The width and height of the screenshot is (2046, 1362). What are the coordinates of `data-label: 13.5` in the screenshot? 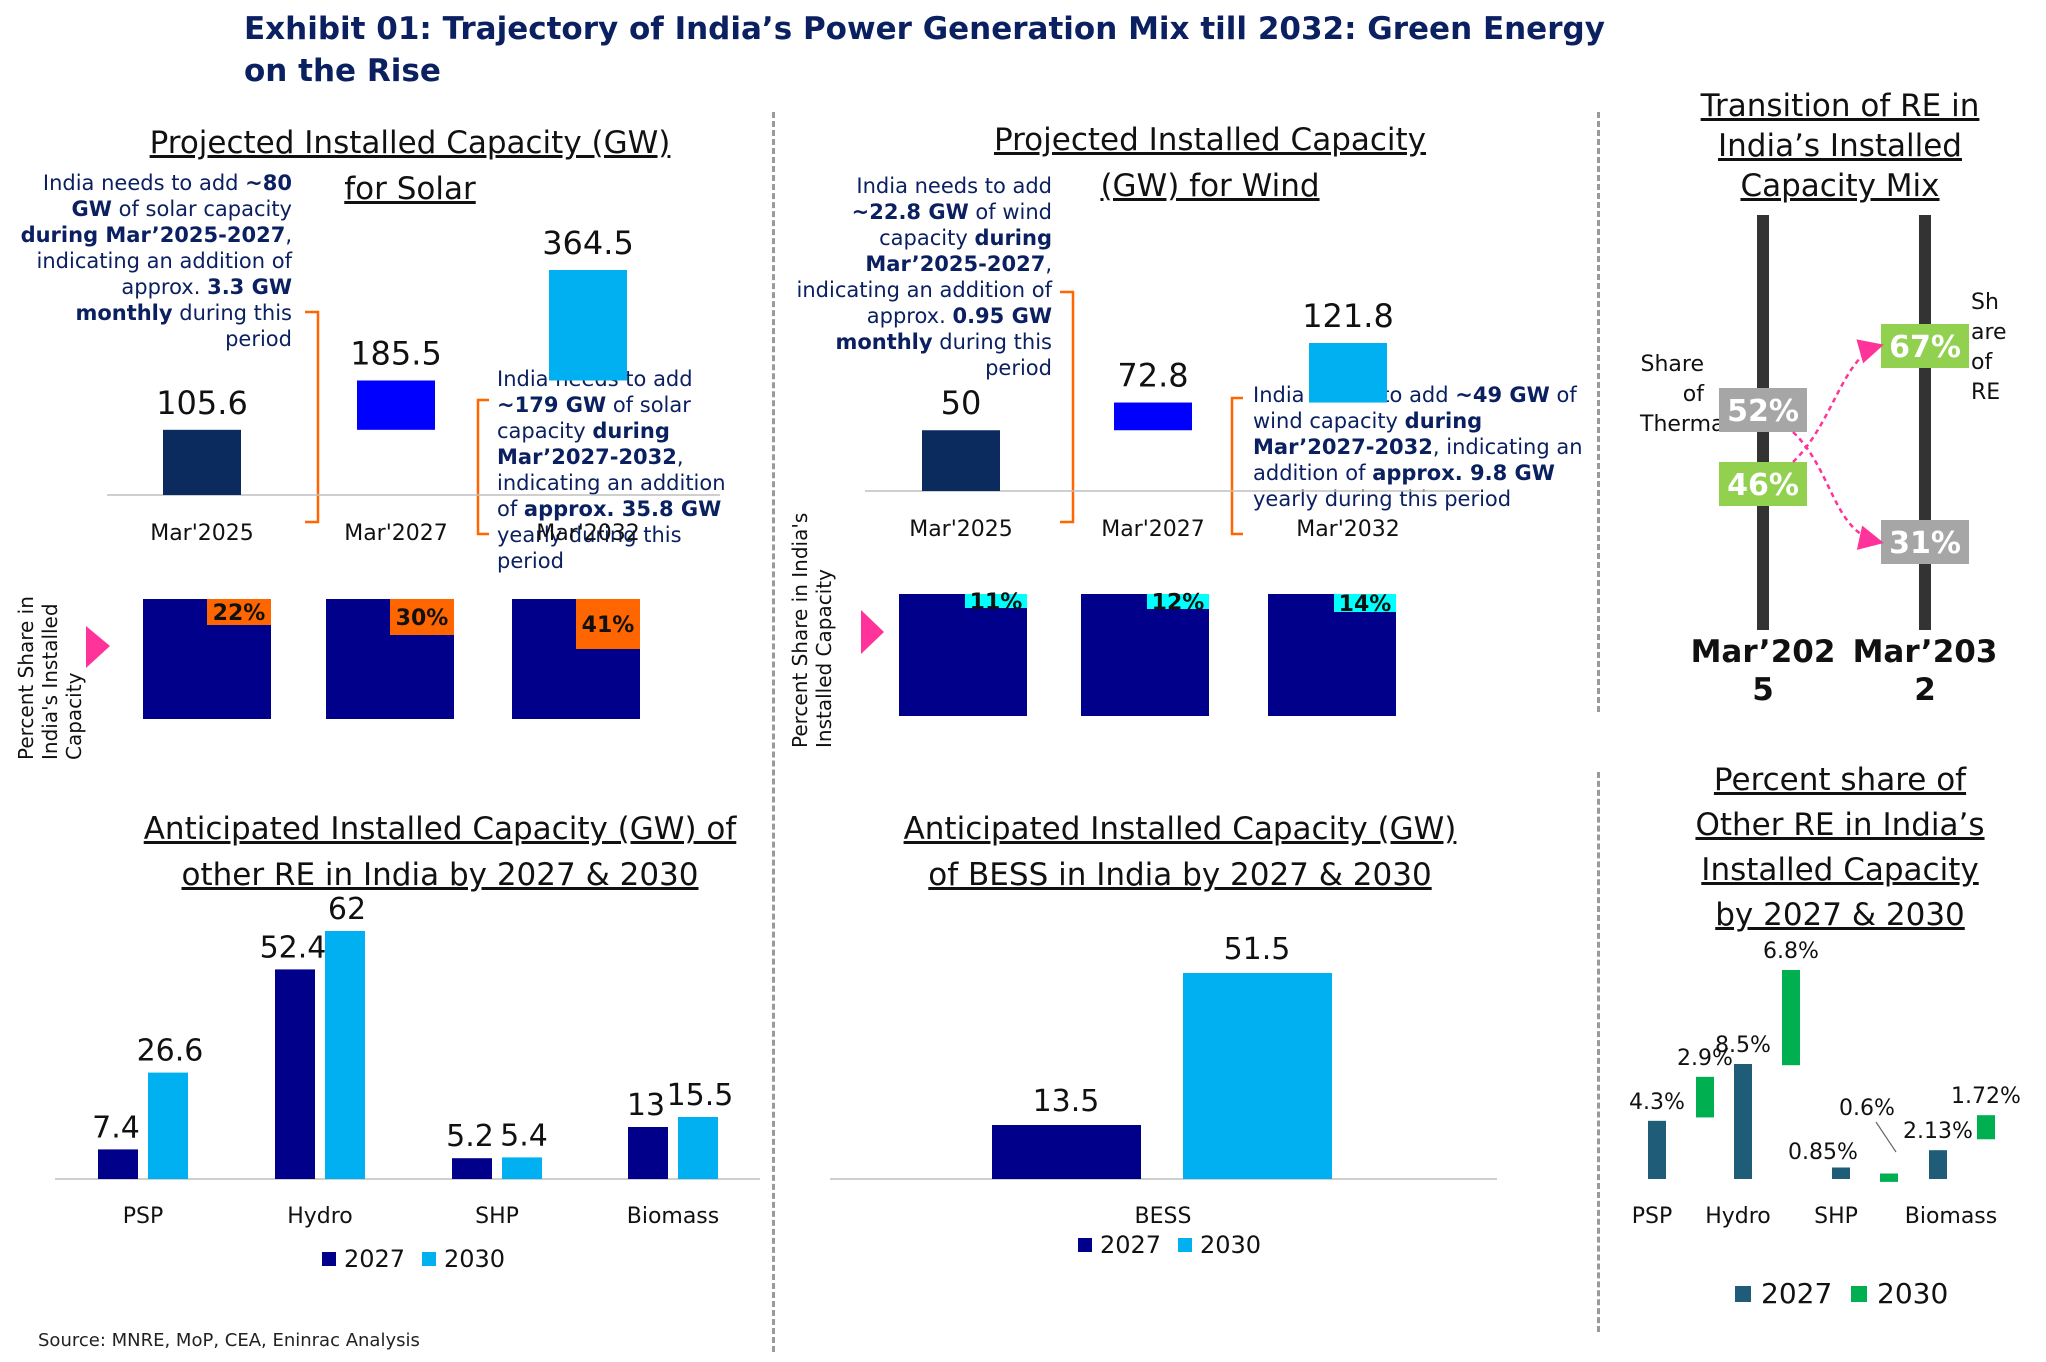 It's located at (1066, 1101).